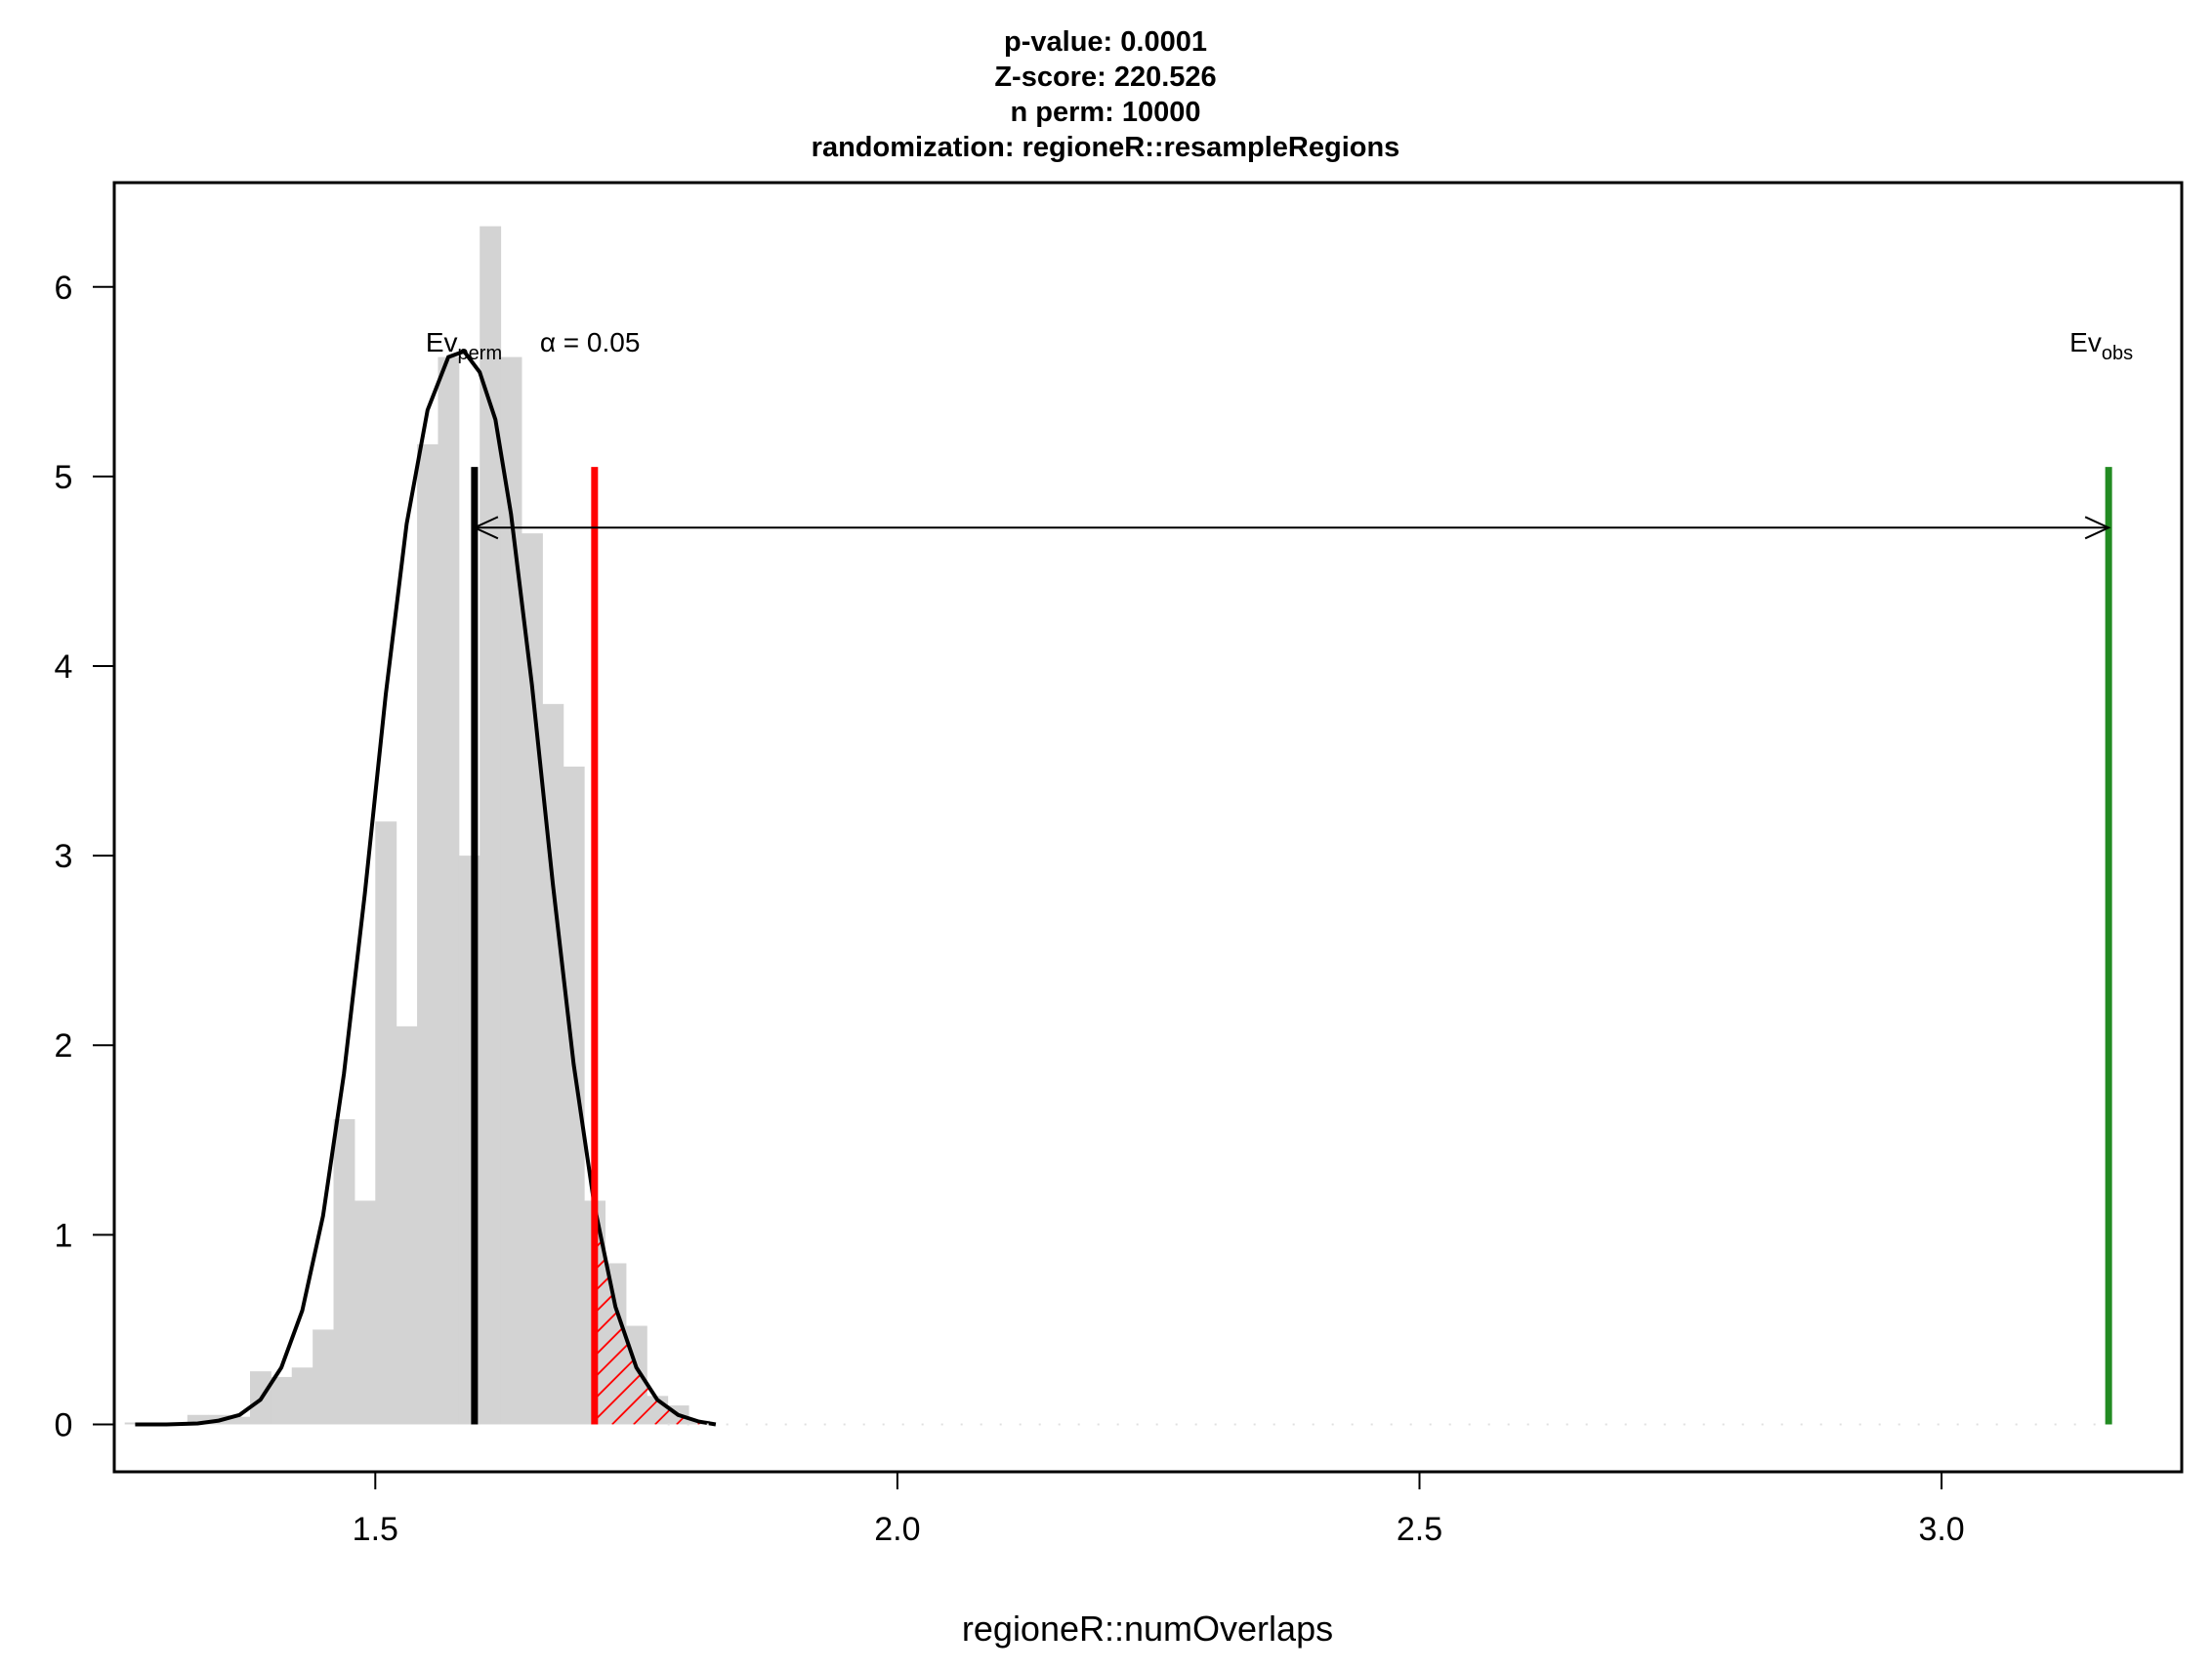 The width and height of the screenshot is (2212, 1672). I want to click on ev-perm-label: Evperm, so click(464, 346).